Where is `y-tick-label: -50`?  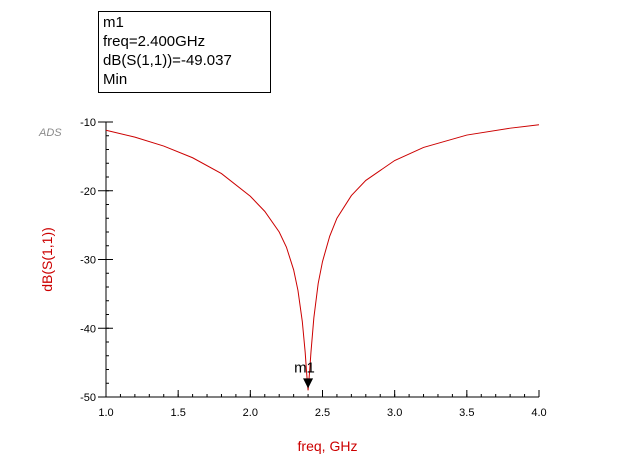
y-tick-label: -50 is located at coordinates (88, 398).